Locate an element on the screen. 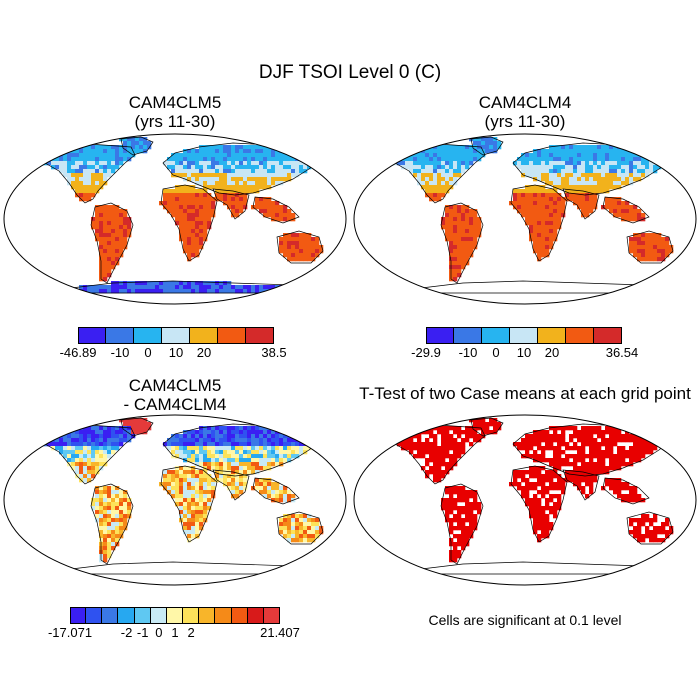 The image size is (700, 700). colorbar-label: 1 is located at coordinates (175, 632).